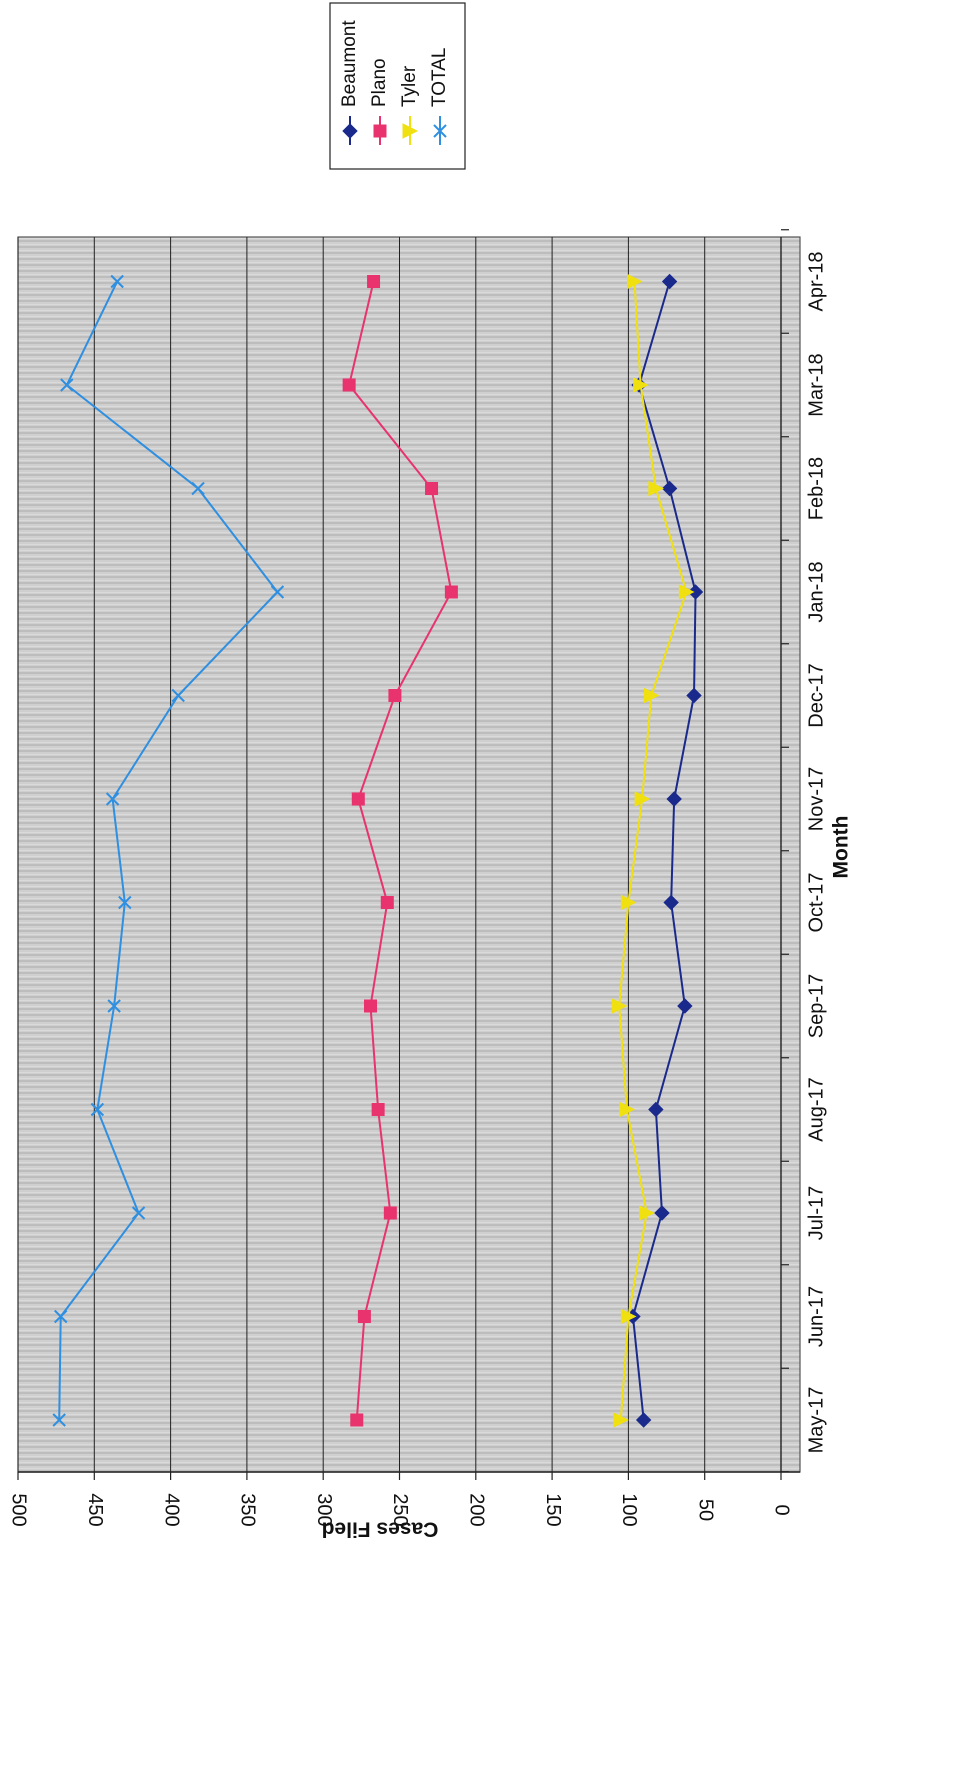  What do you see at coordinates (380, 1528) in the screenshot?
I see `y-axis-title: Cases Filed` at bounding box center [380, 1528].